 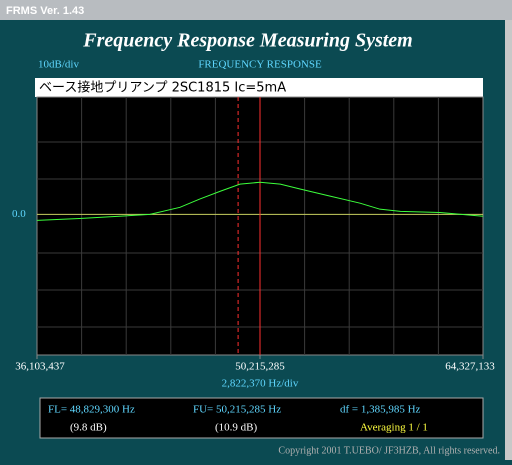 I want to click on y-tick-label: 0.0, so click(x=19, y=214).